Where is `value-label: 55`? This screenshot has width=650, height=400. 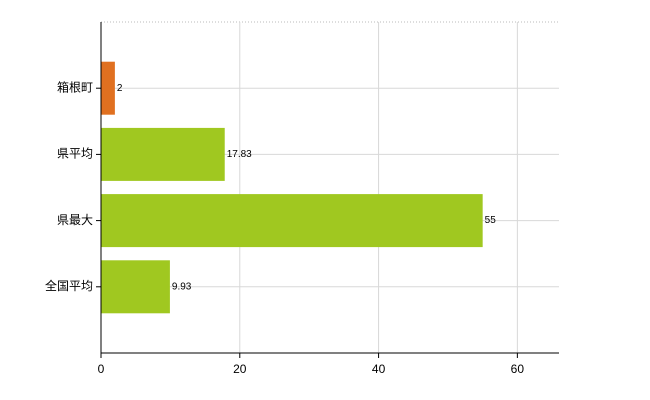 value-label: 55 is located at coordinates (491, 220).